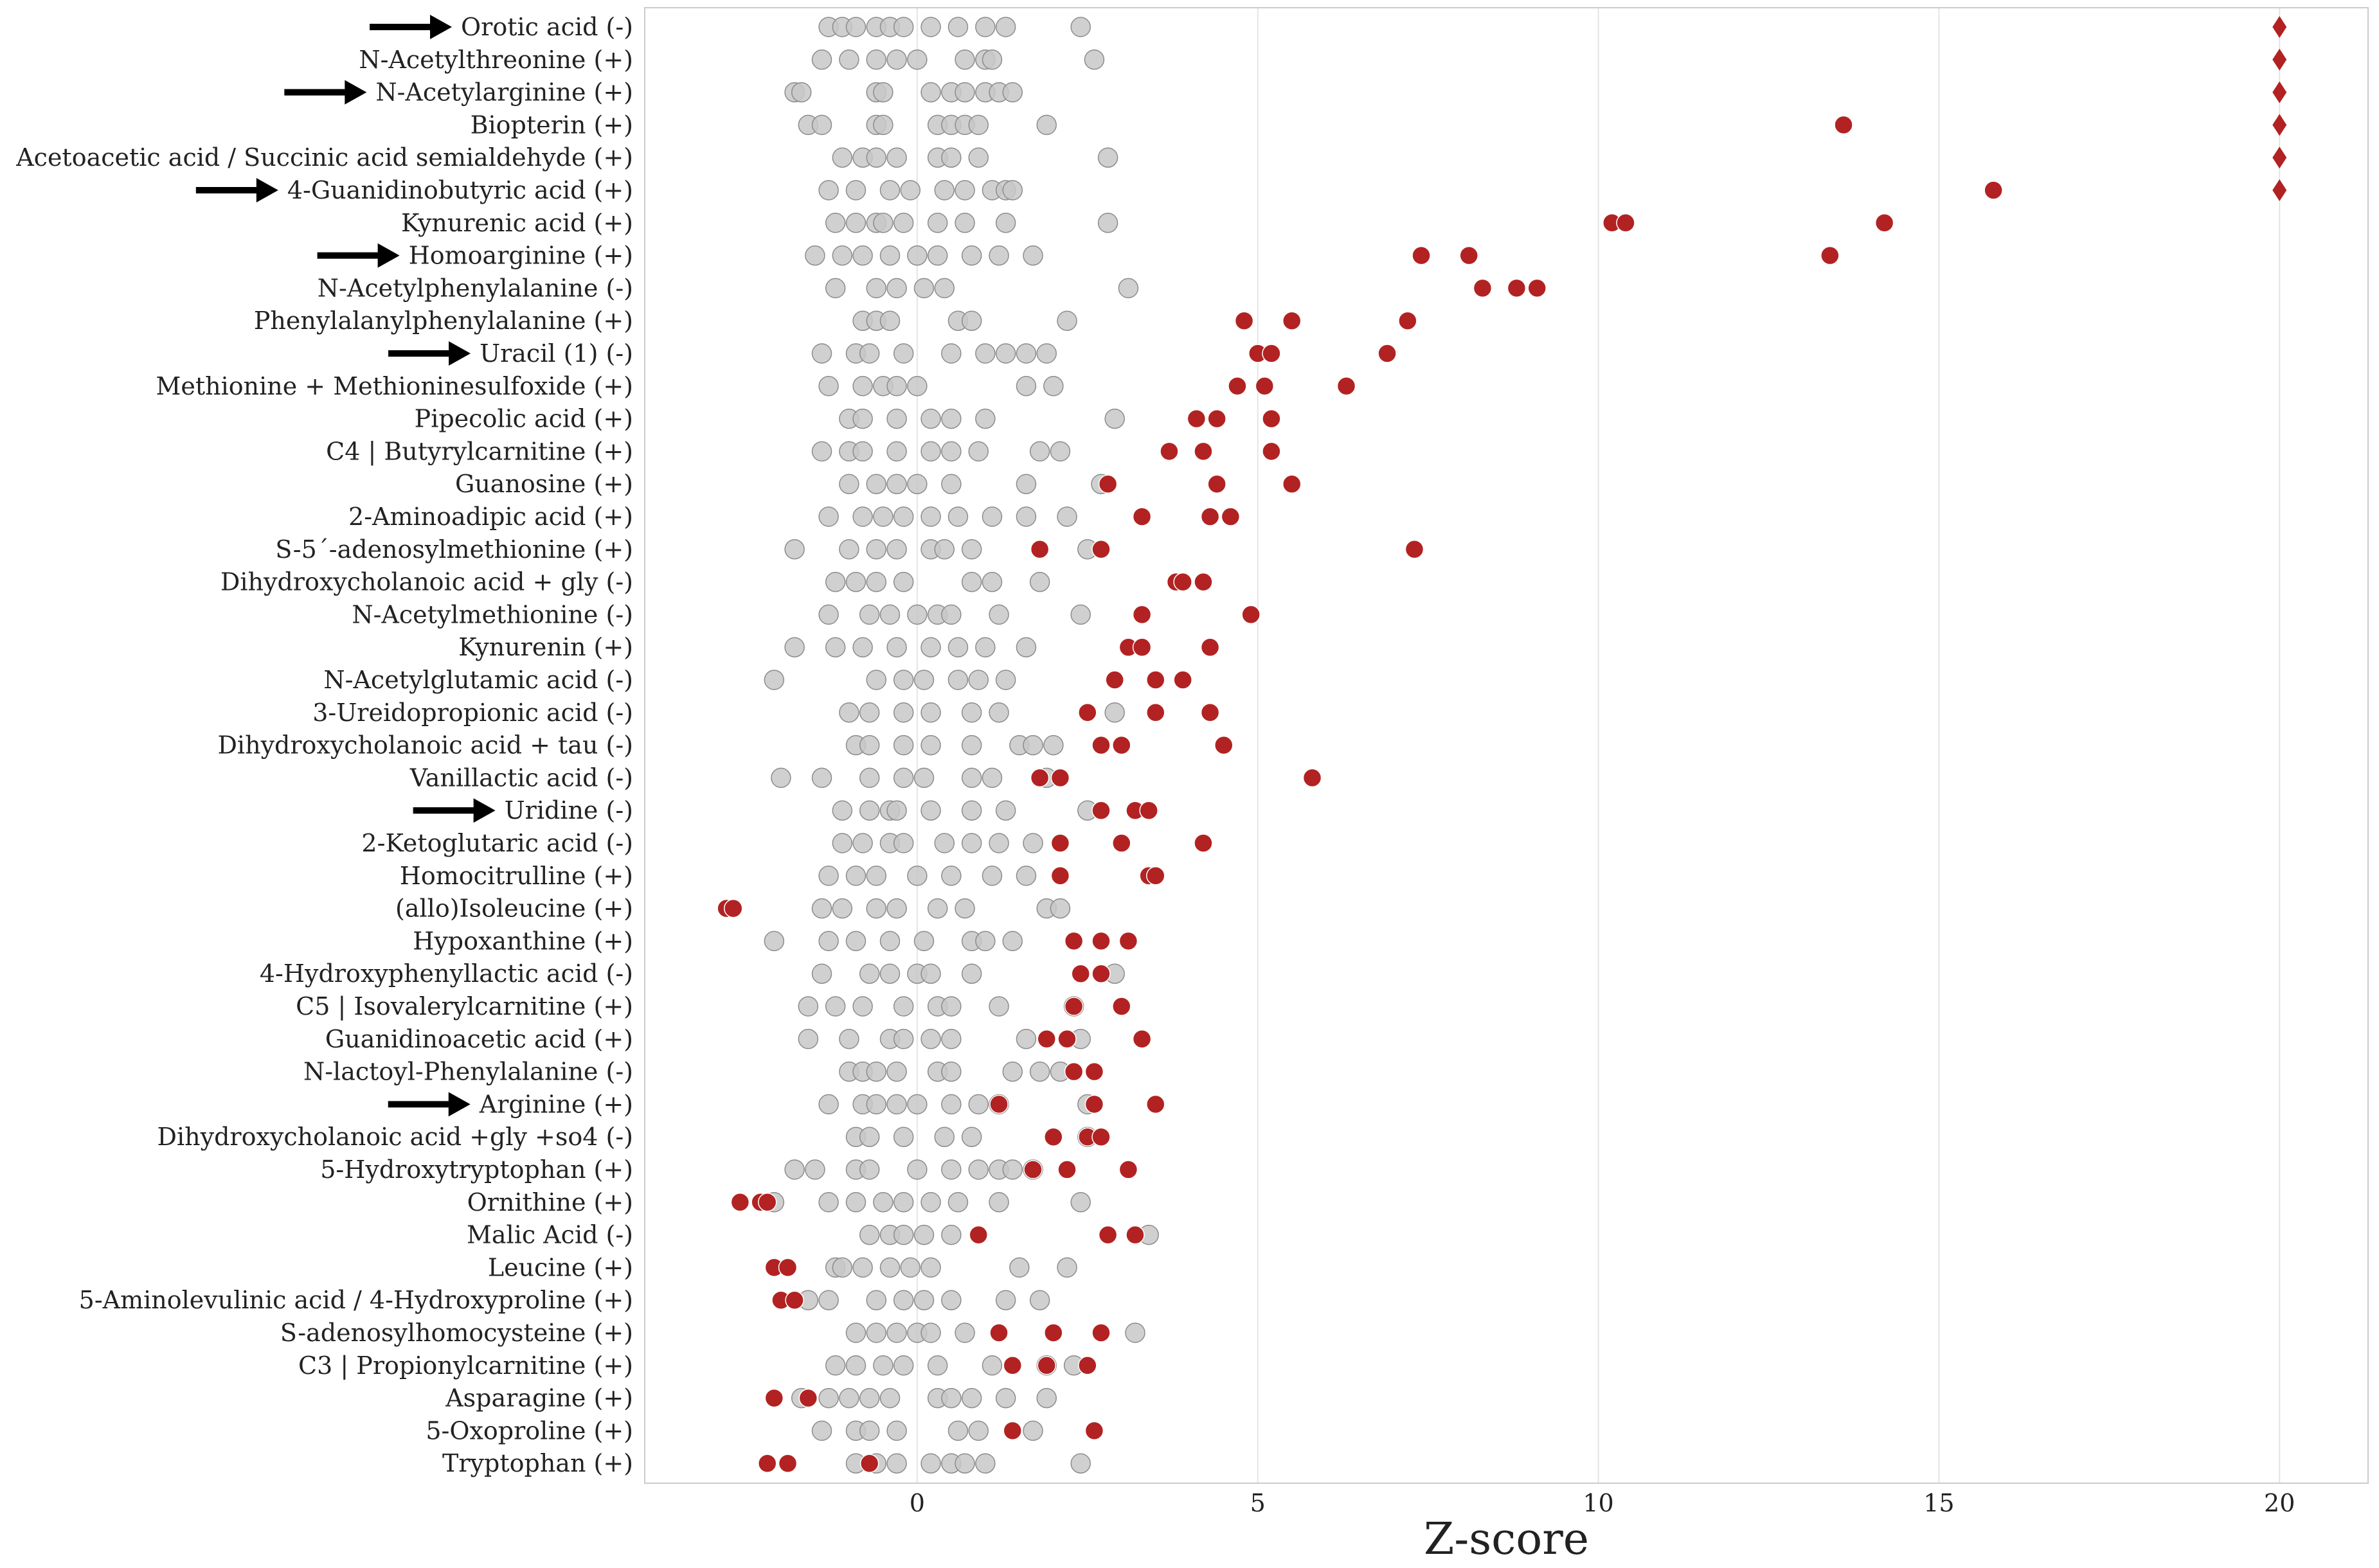  What do you see at coordinates (550, 1202) in the screenshot?
I see `metabolite-label: Ornithine (+)` at bounding box center [550, 1202].